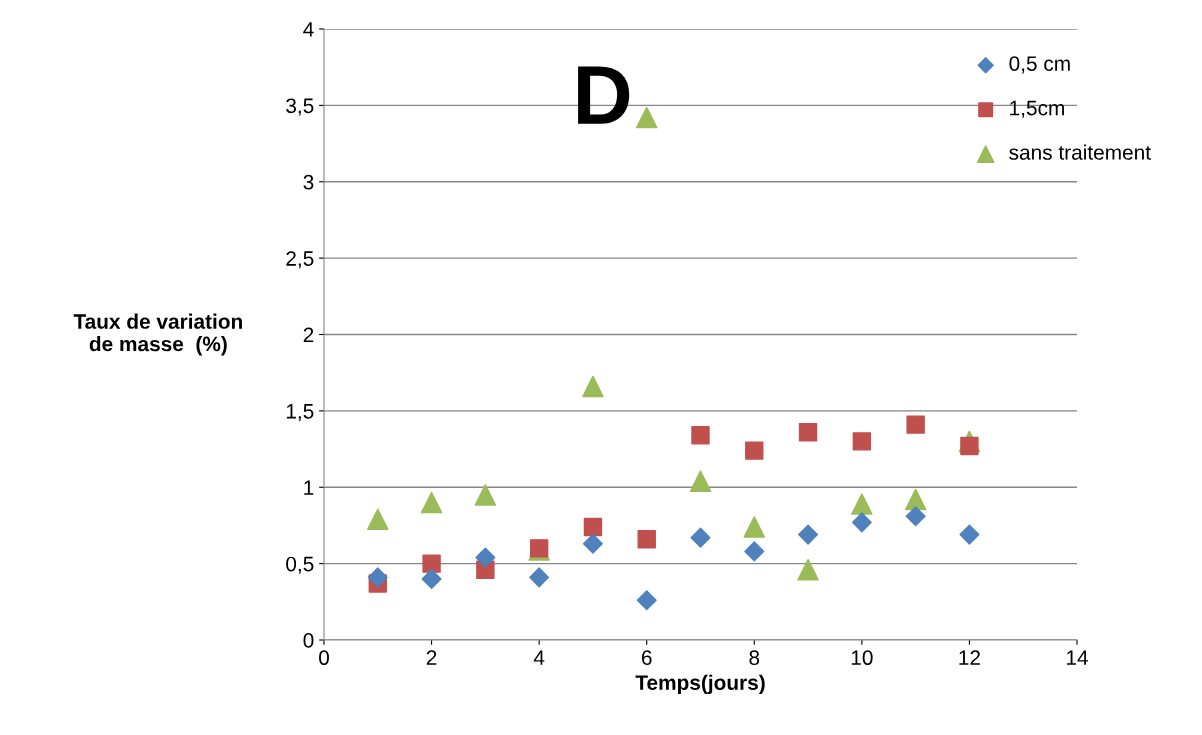 This screenshot has height=735, width=1202. I want to click on y-tick-label: 0,5, so click(300, 565).